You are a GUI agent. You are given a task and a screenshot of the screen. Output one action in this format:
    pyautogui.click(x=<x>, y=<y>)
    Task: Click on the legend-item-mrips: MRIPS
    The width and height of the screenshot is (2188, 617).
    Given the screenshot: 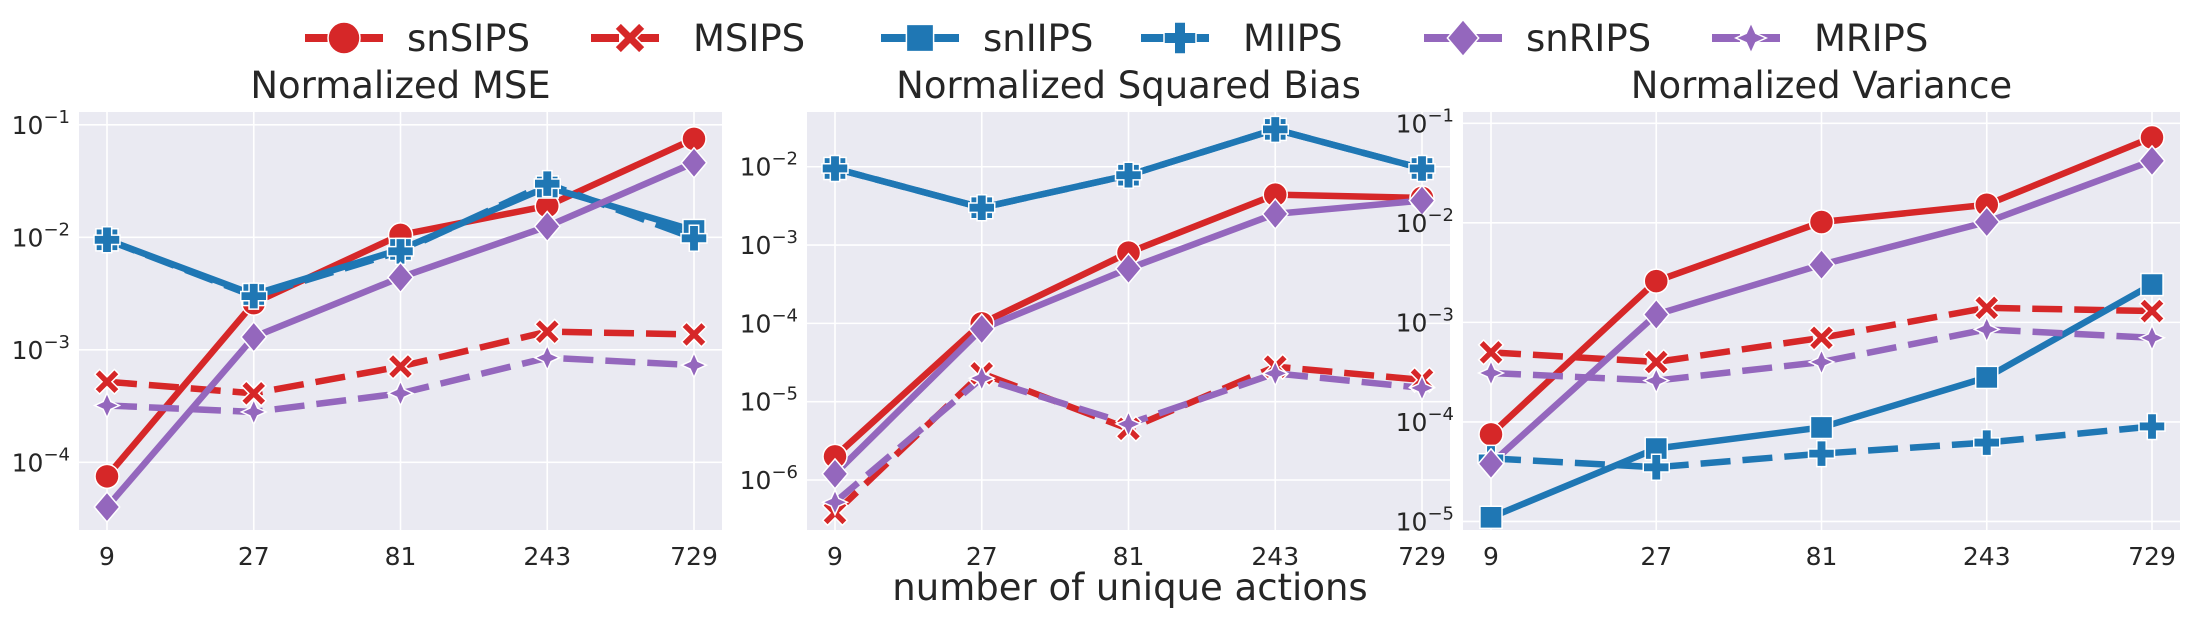 What is the action you would take?
    pyautogui.click(x=1820, y=38)
    